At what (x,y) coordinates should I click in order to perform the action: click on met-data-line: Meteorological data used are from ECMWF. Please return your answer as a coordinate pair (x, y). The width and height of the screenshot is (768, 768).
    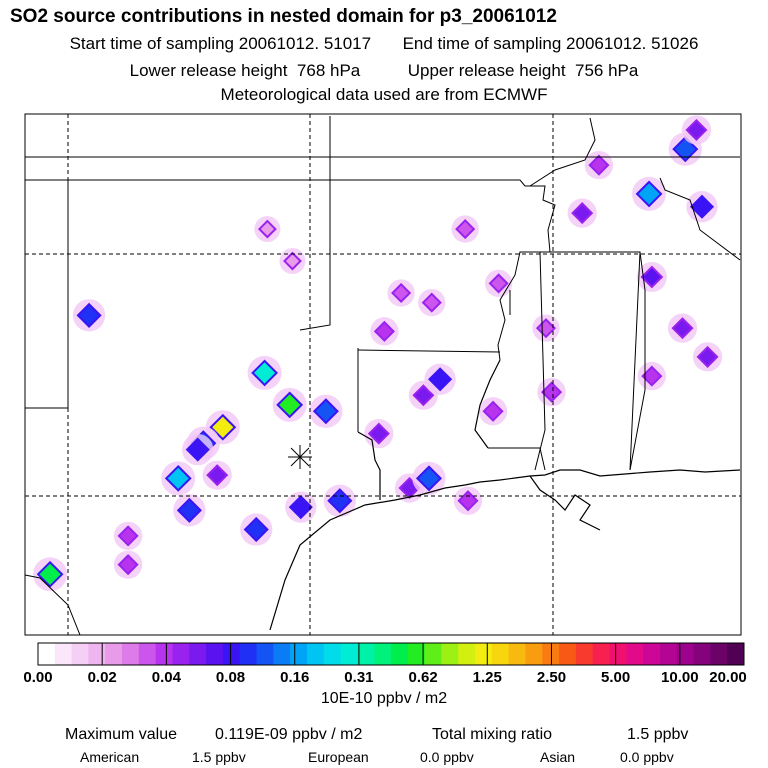
    Looking at the image, I should click on (384, 94).